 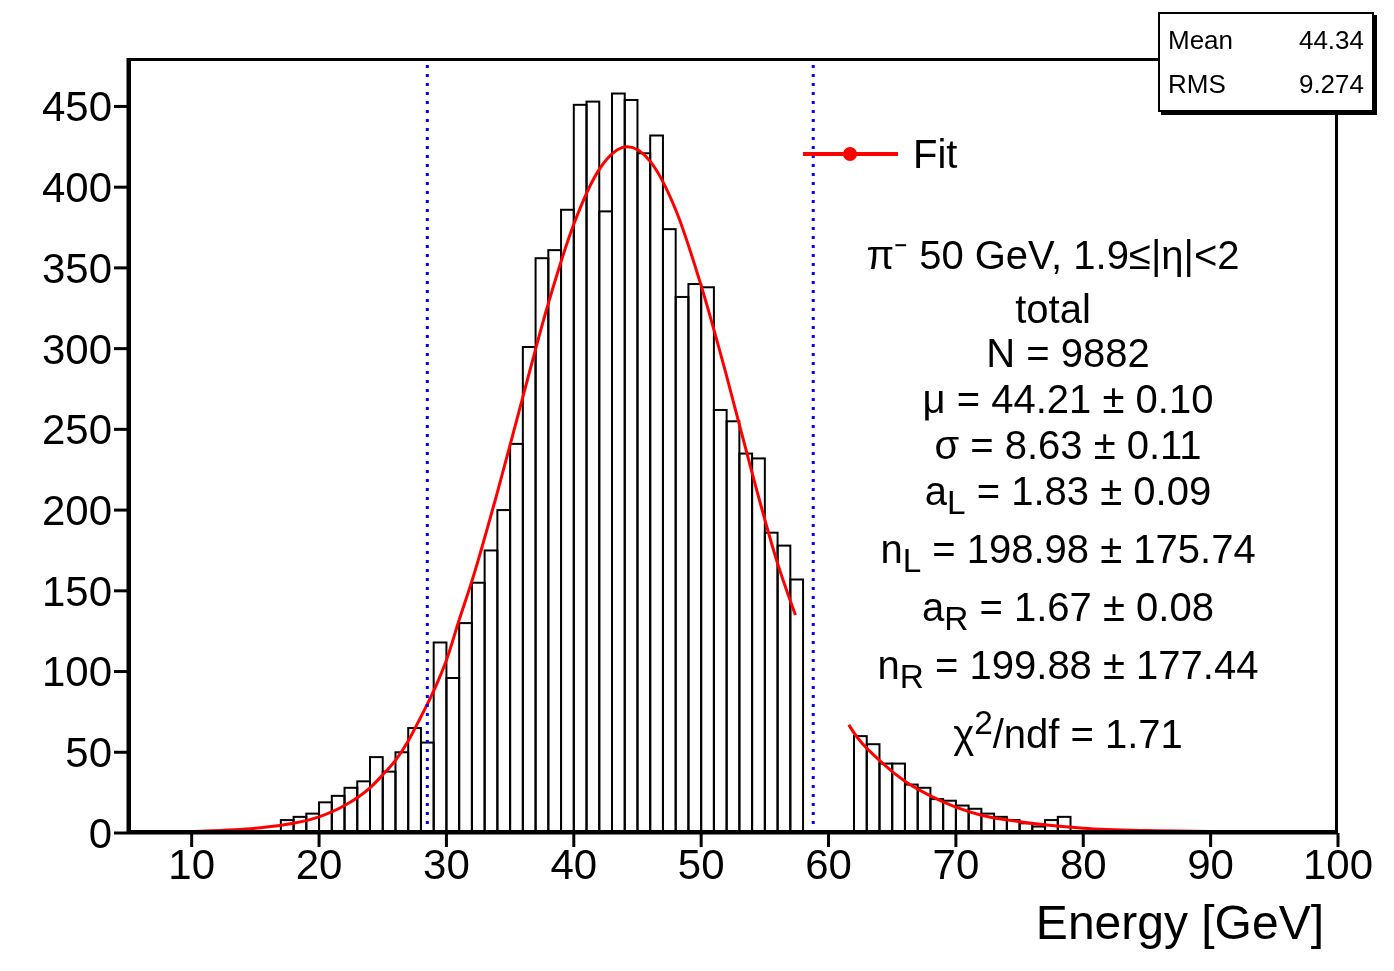 What do you see at coordinates (100, 833) in the screenshot?
I see `y-tick-label: 0` at bounding box center [100, 833].